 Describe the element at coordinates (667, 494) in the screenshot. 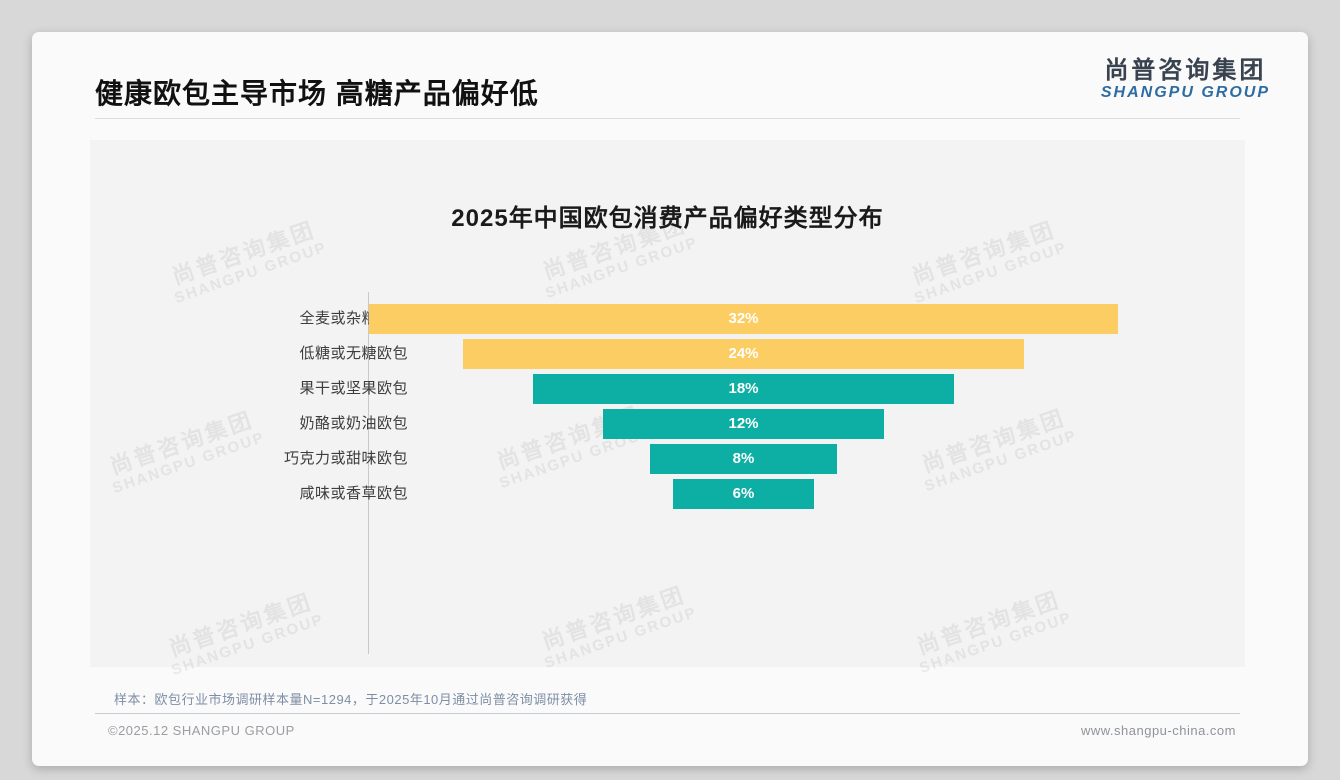

I see `chart-row: 咸味或香草欧包 6%` at that location.